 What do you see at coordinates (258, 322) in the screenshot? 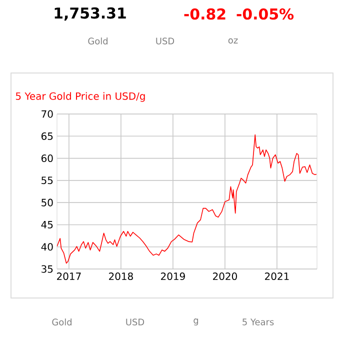
I see `text: 5 Years` at bounding box center [258, 322].